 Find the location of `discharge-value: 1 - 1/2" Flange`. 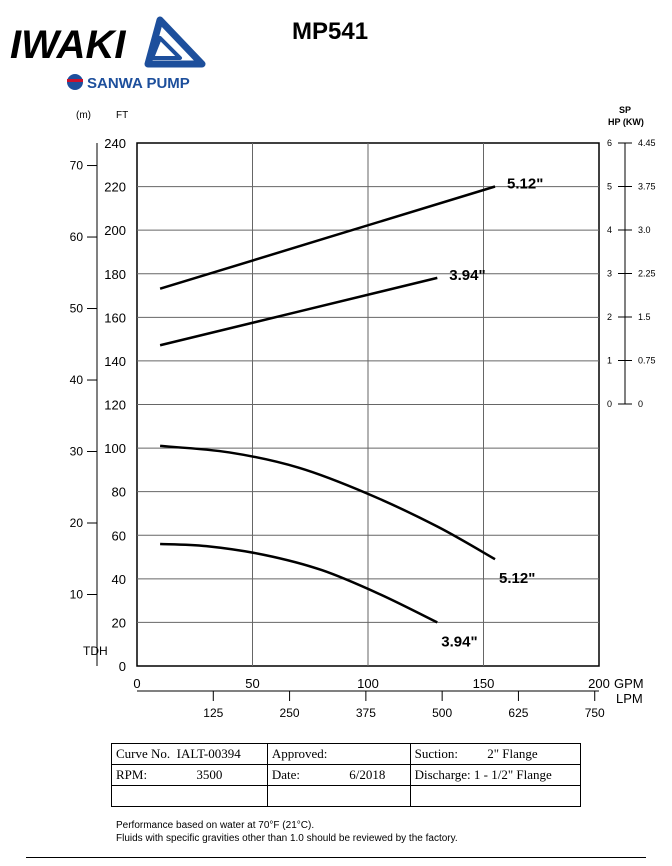

discharge-value: 1 - 1/2" Flange is located at coordinates (512, 774).